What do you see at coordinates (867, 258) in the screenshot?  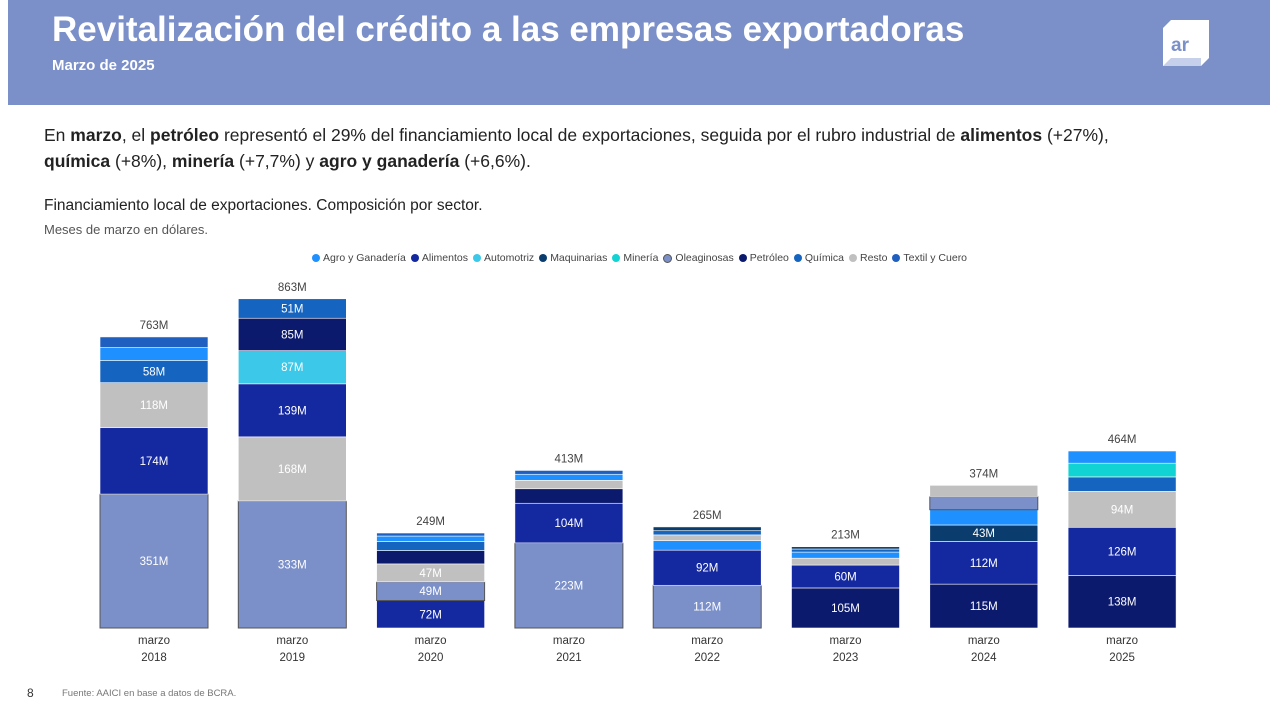 I see `legend-item: Resto` at bounding box center [867, 258].